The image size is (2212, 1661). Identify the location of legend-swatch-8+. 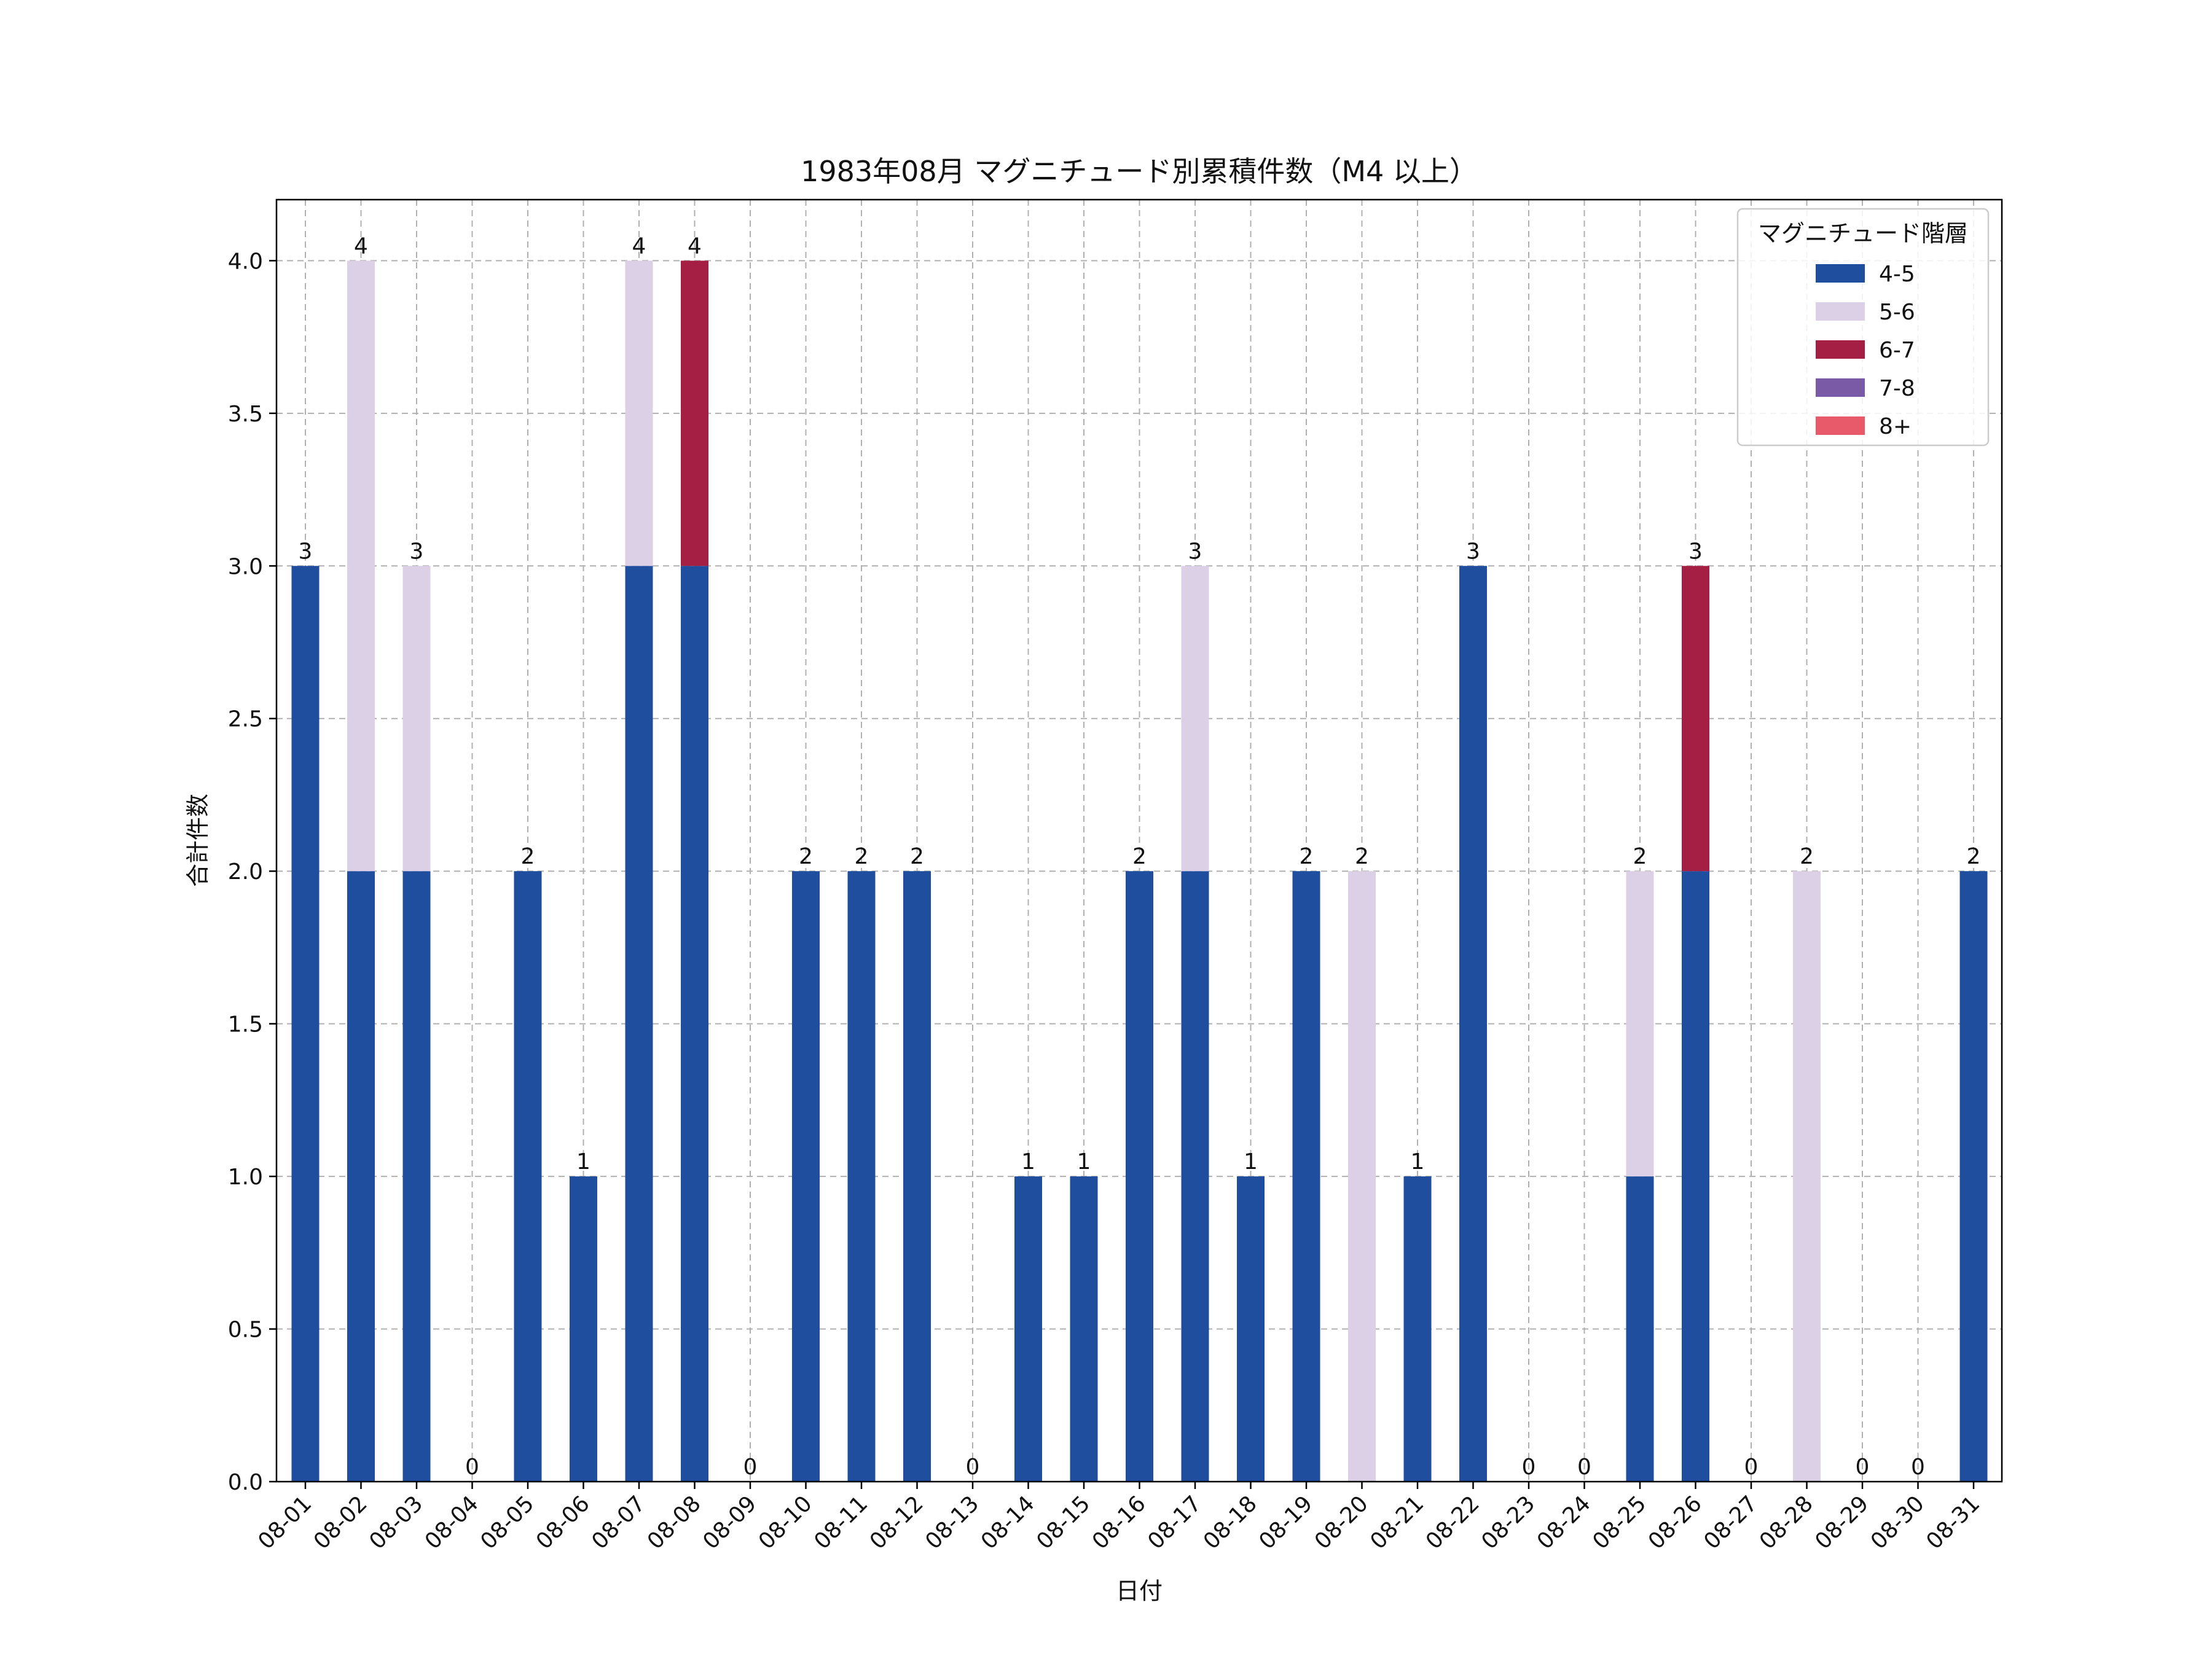
(1840, 425).